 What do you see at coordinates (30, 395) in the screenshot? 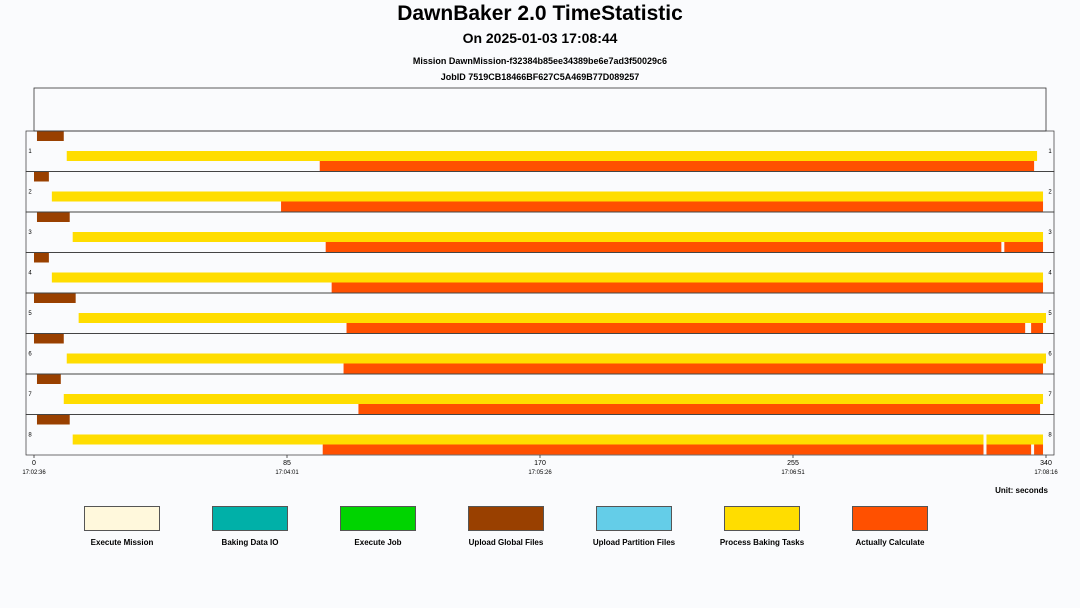
I see `row-label-left: 7` at bounding box center [30, 395].